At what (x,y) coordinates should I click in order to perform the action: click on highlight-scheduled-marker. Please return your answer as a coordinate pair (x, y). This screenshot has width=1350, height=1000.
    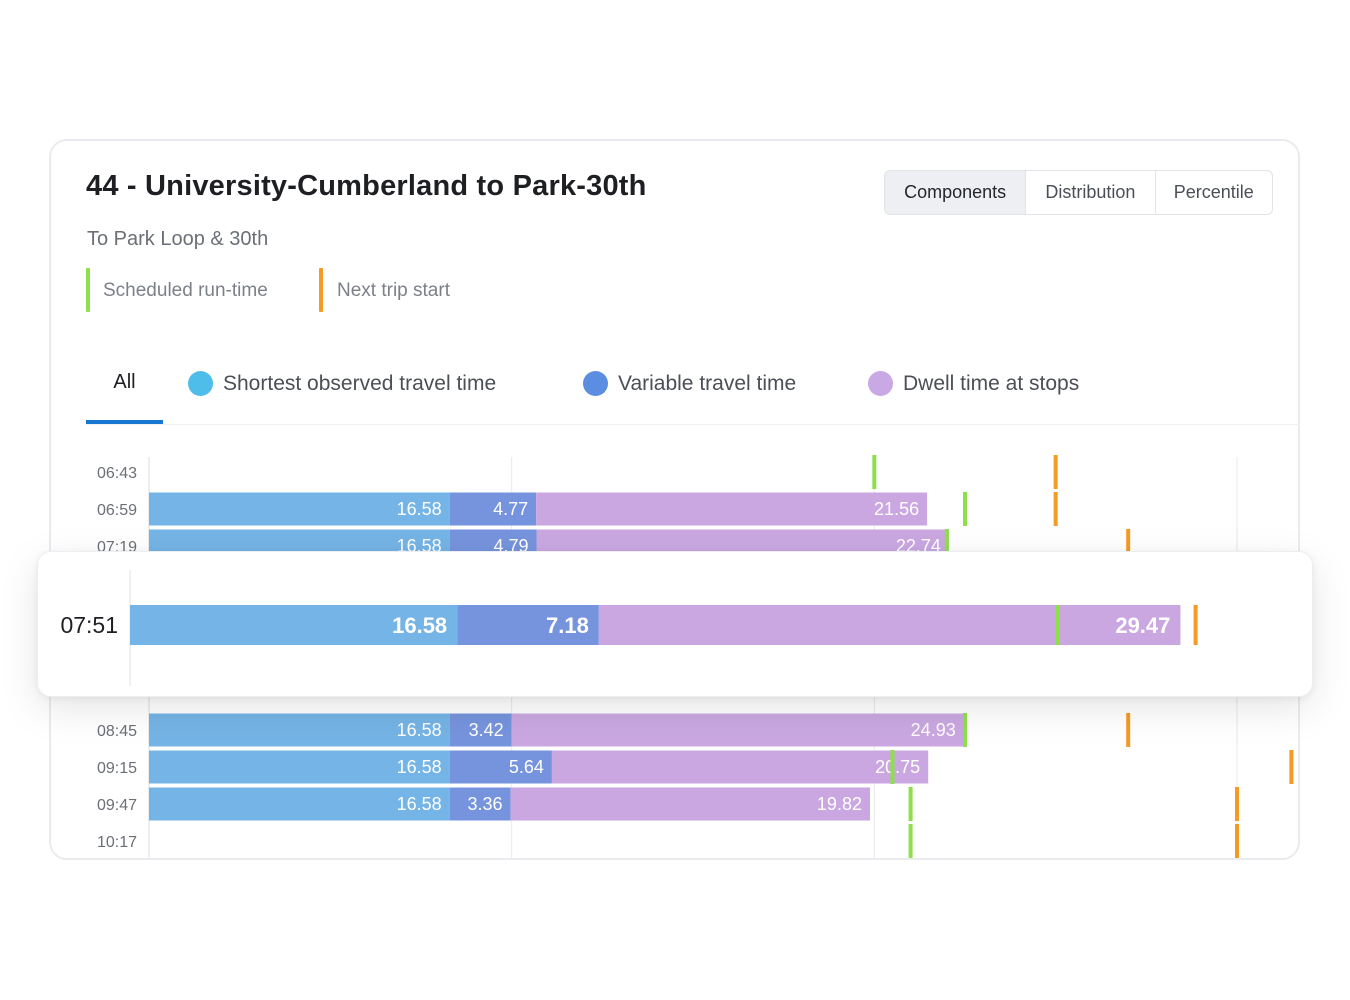
    Looking at the image, I should click on (1057, 625).